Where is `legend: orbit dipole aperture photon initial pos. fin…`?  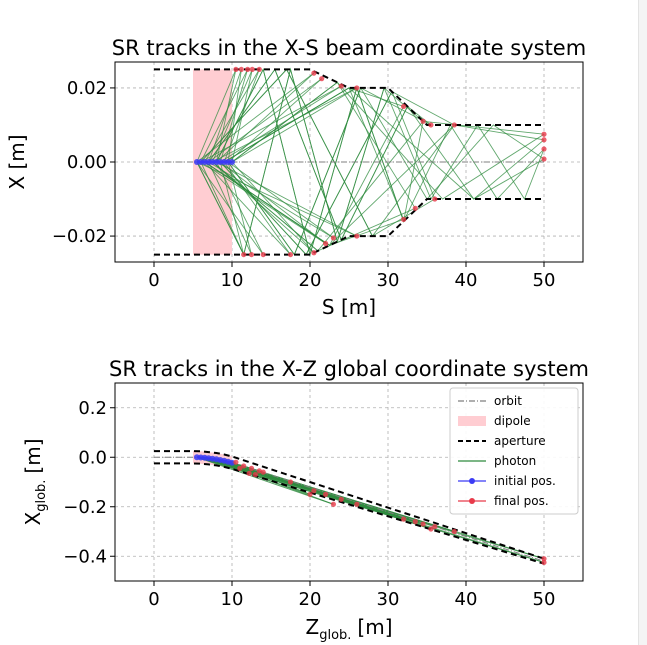
legend: orbit dipole aperture photon initial pos. fin… is located at coordinates (514, 451).